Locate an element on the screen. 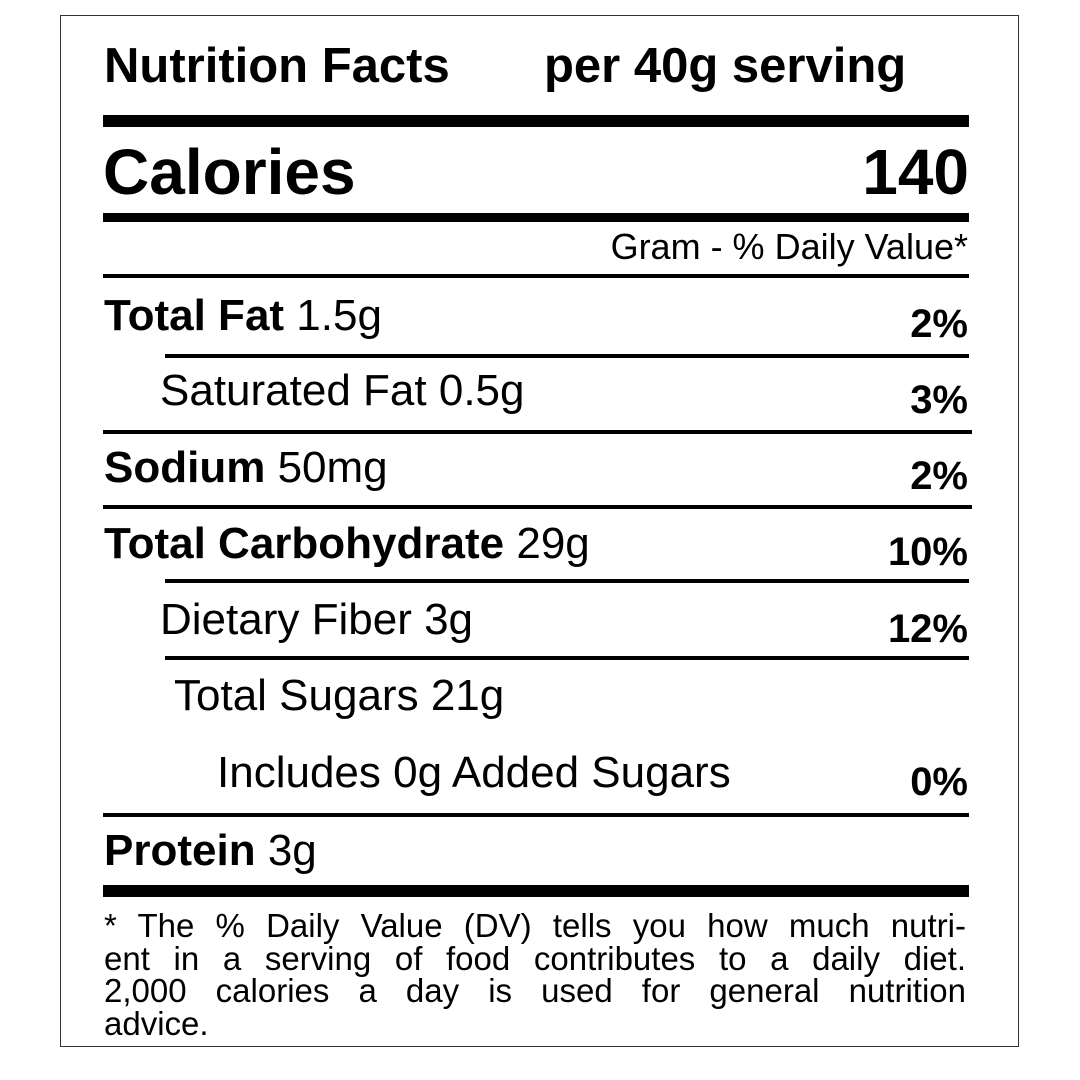  dv-total-fat: 2% is located at coordinates (939, 324).